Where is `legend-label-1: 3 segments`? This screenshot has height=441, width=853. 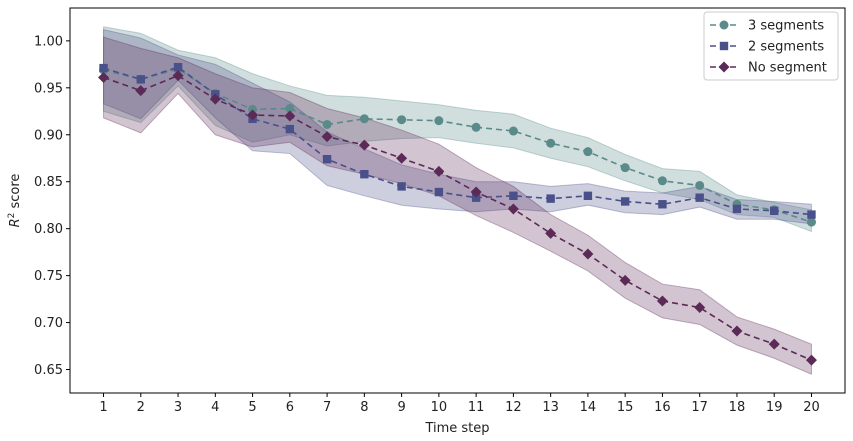
legend-label-1: 3 segments is located at coordinates (786, 26).